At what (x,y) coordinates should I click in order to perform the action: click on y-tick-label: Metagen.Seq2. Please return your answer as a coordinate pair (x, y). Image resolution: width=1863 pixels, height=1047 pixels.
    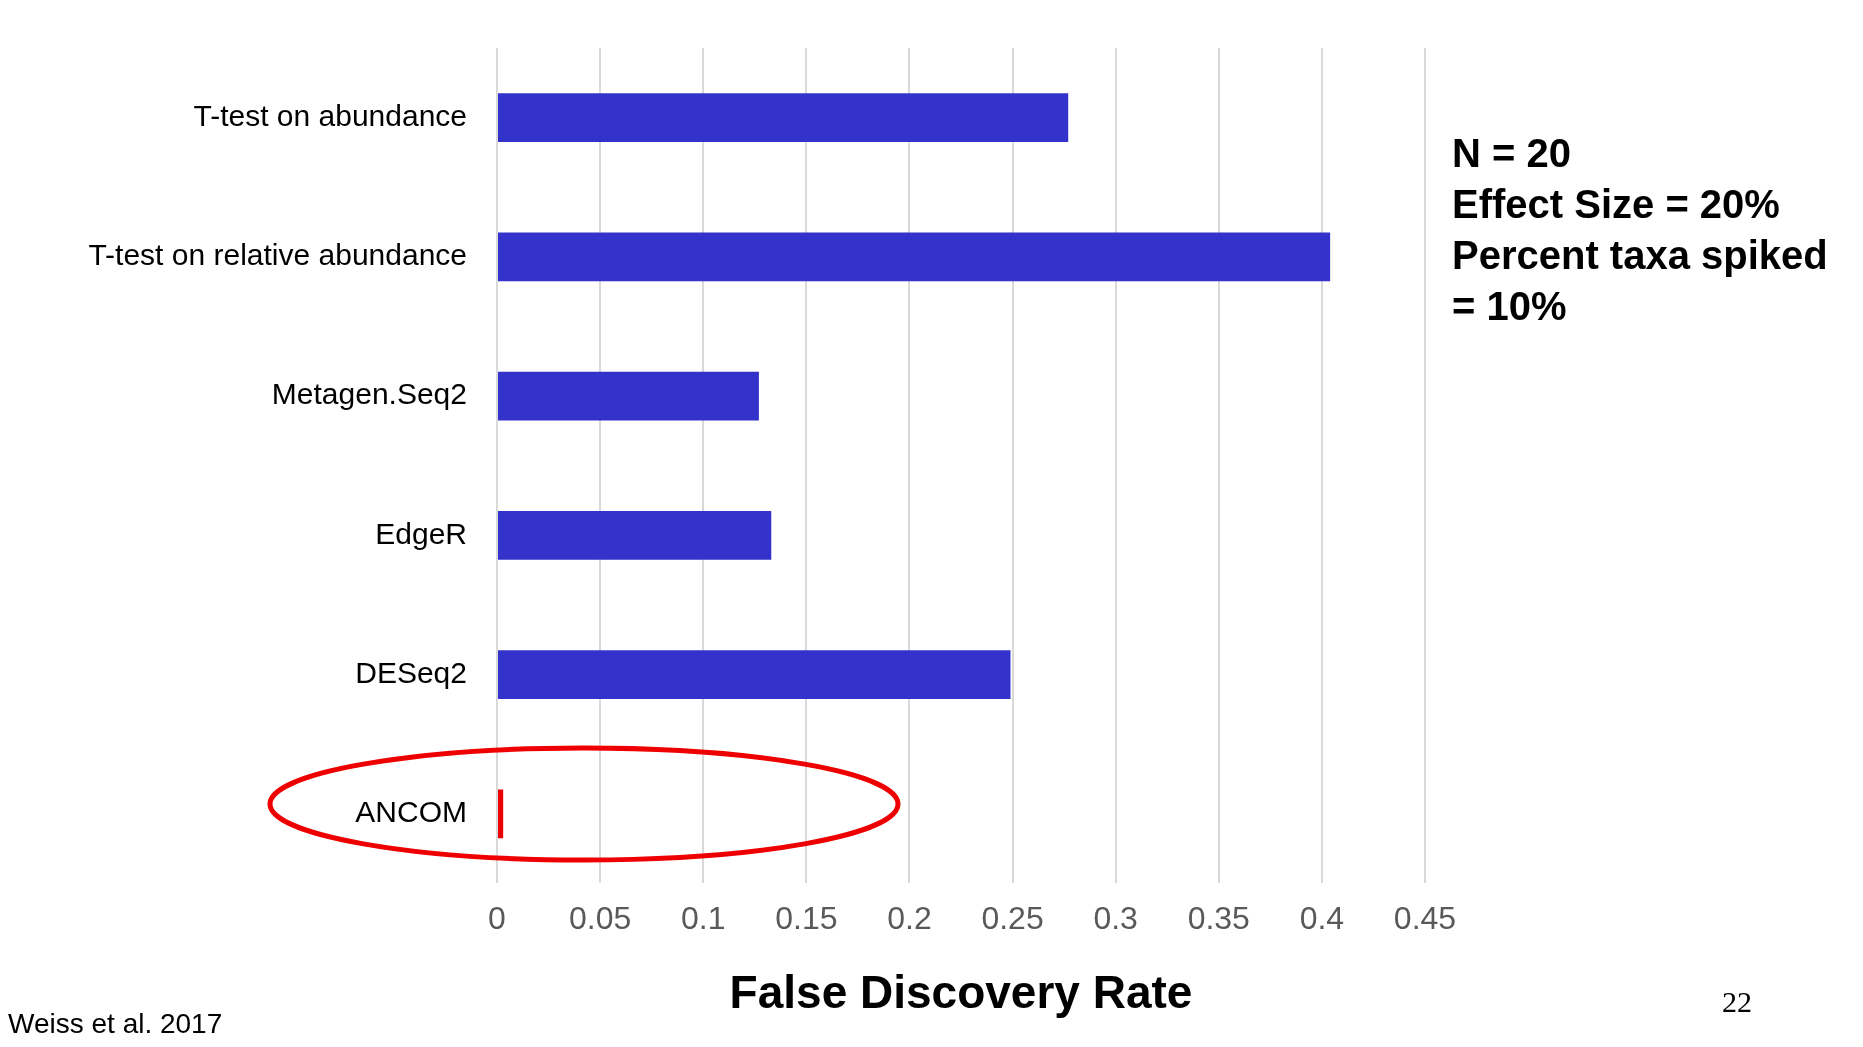
    Looking at the image, I should click on (369, 394).